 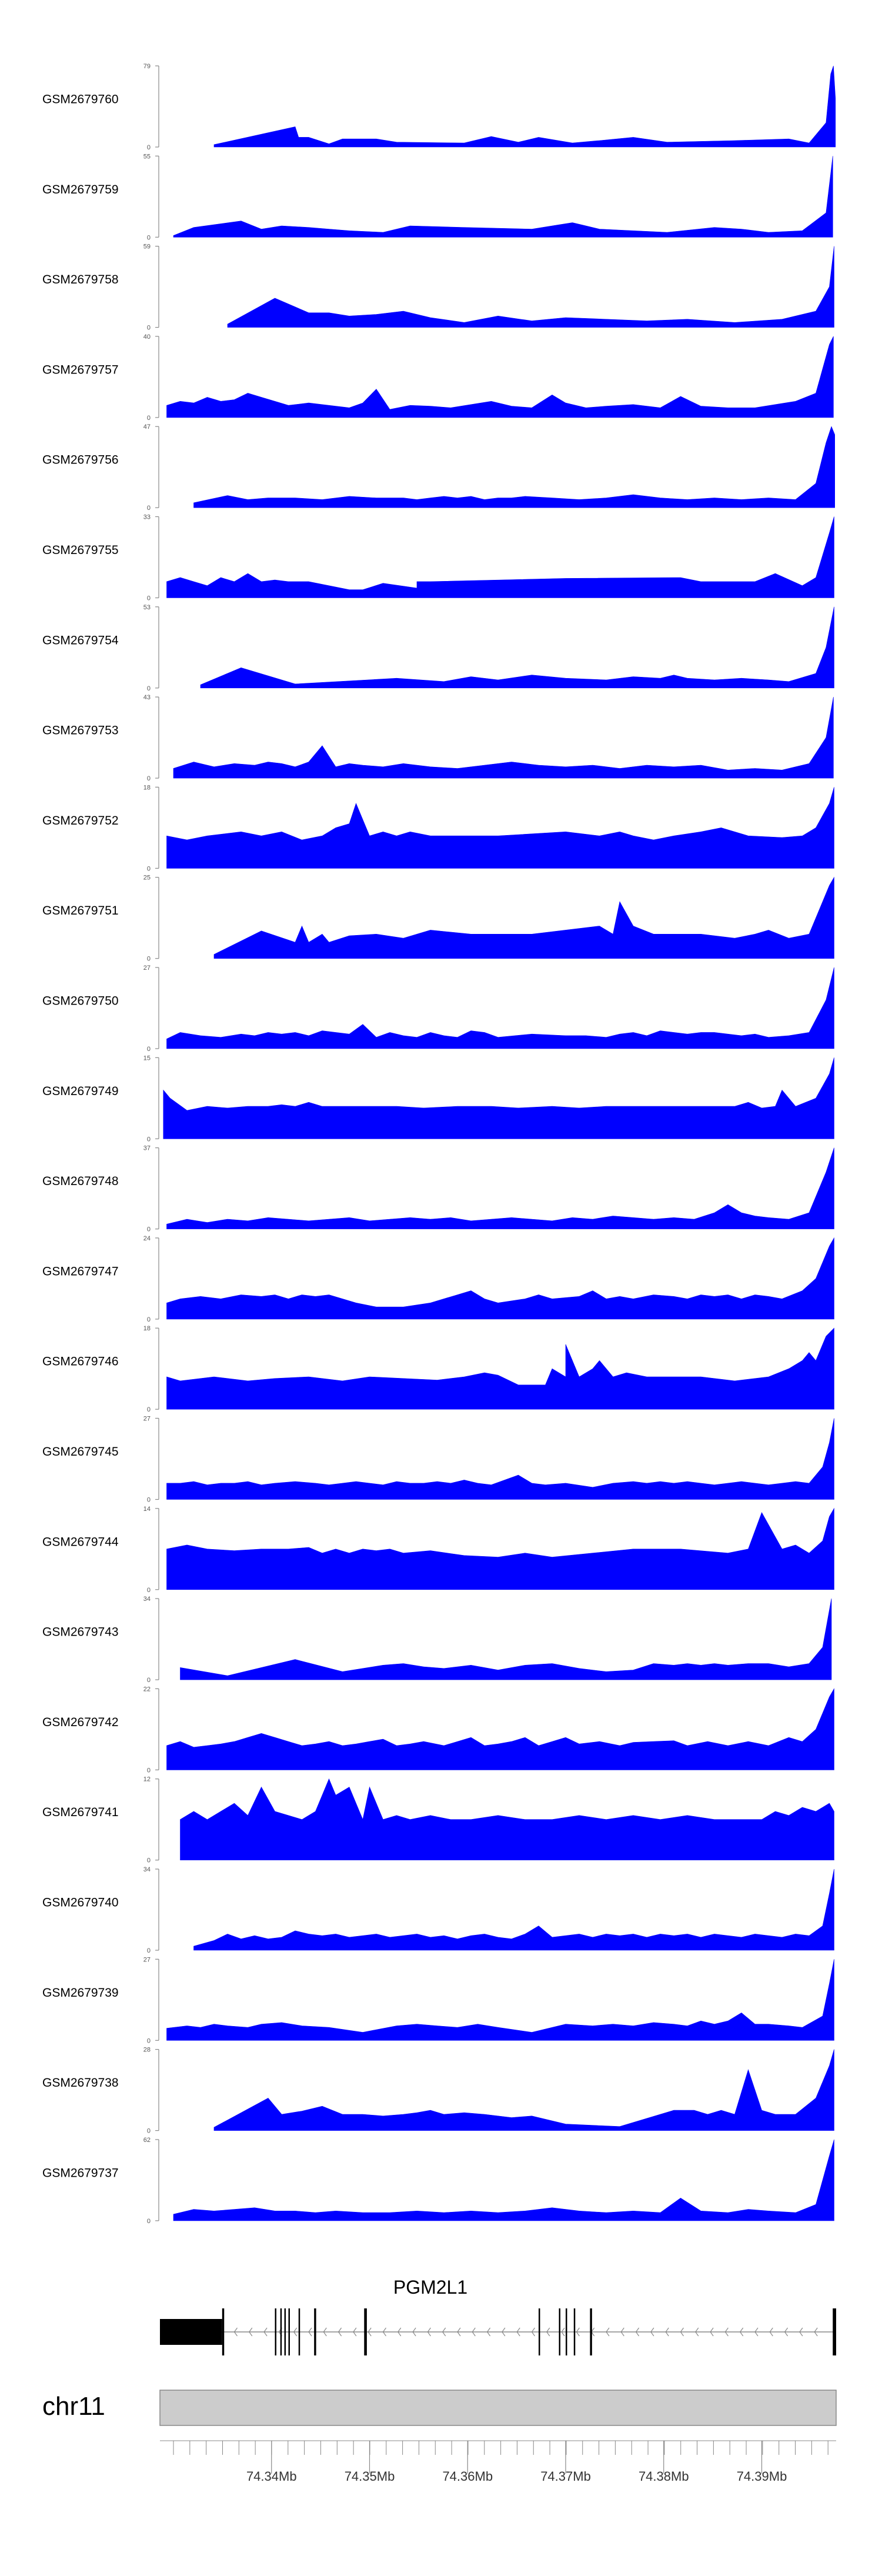 What do you see at coordinates (80, 1362) in the screenshot?
I see `track-label: GSM2679746` at bounding box center [80, 1362].